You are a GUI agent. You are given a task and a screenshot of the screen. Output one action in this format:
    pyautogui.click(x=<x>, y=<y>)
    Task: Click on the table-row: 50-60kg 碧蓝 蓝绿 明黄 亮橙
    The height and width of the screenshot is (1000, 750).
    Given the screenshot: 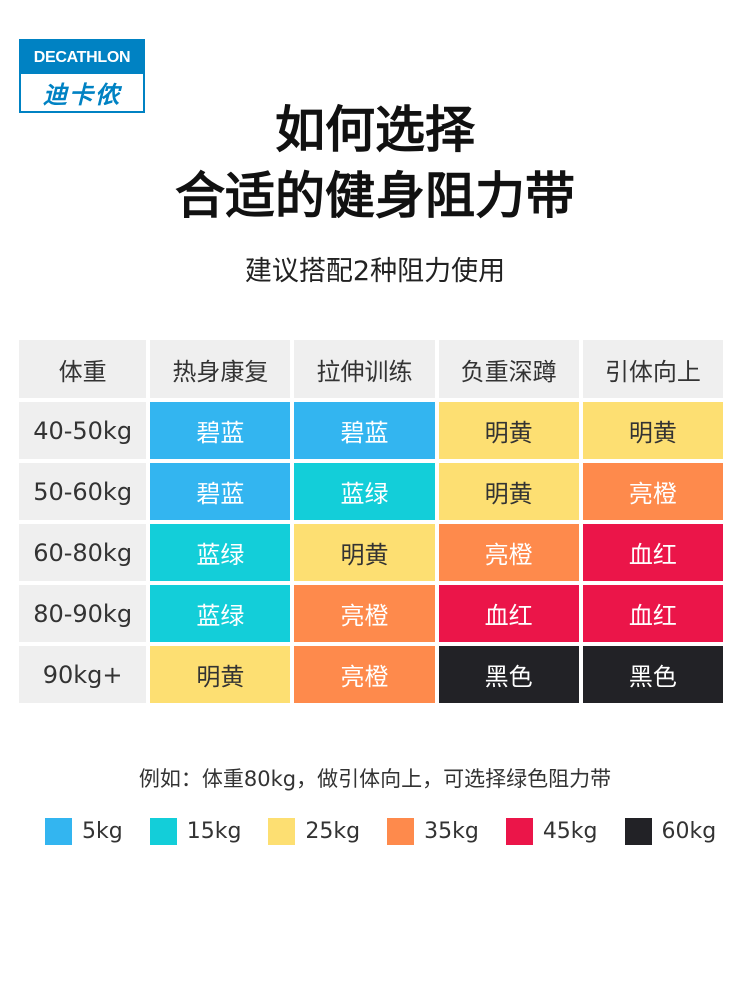 What is the action you would take?
    pyautogui.click(x=371, y=491)
    